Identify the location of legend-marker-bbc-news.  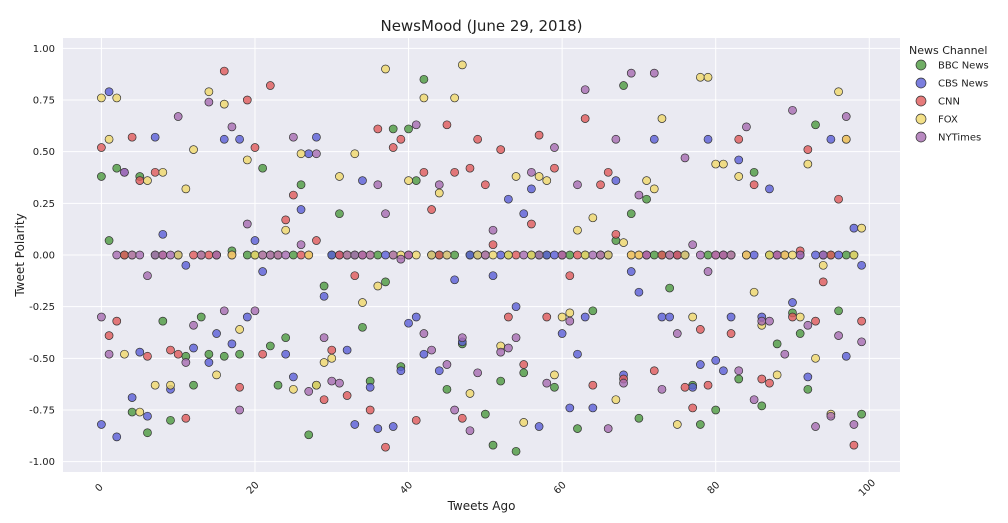
(921, 65).